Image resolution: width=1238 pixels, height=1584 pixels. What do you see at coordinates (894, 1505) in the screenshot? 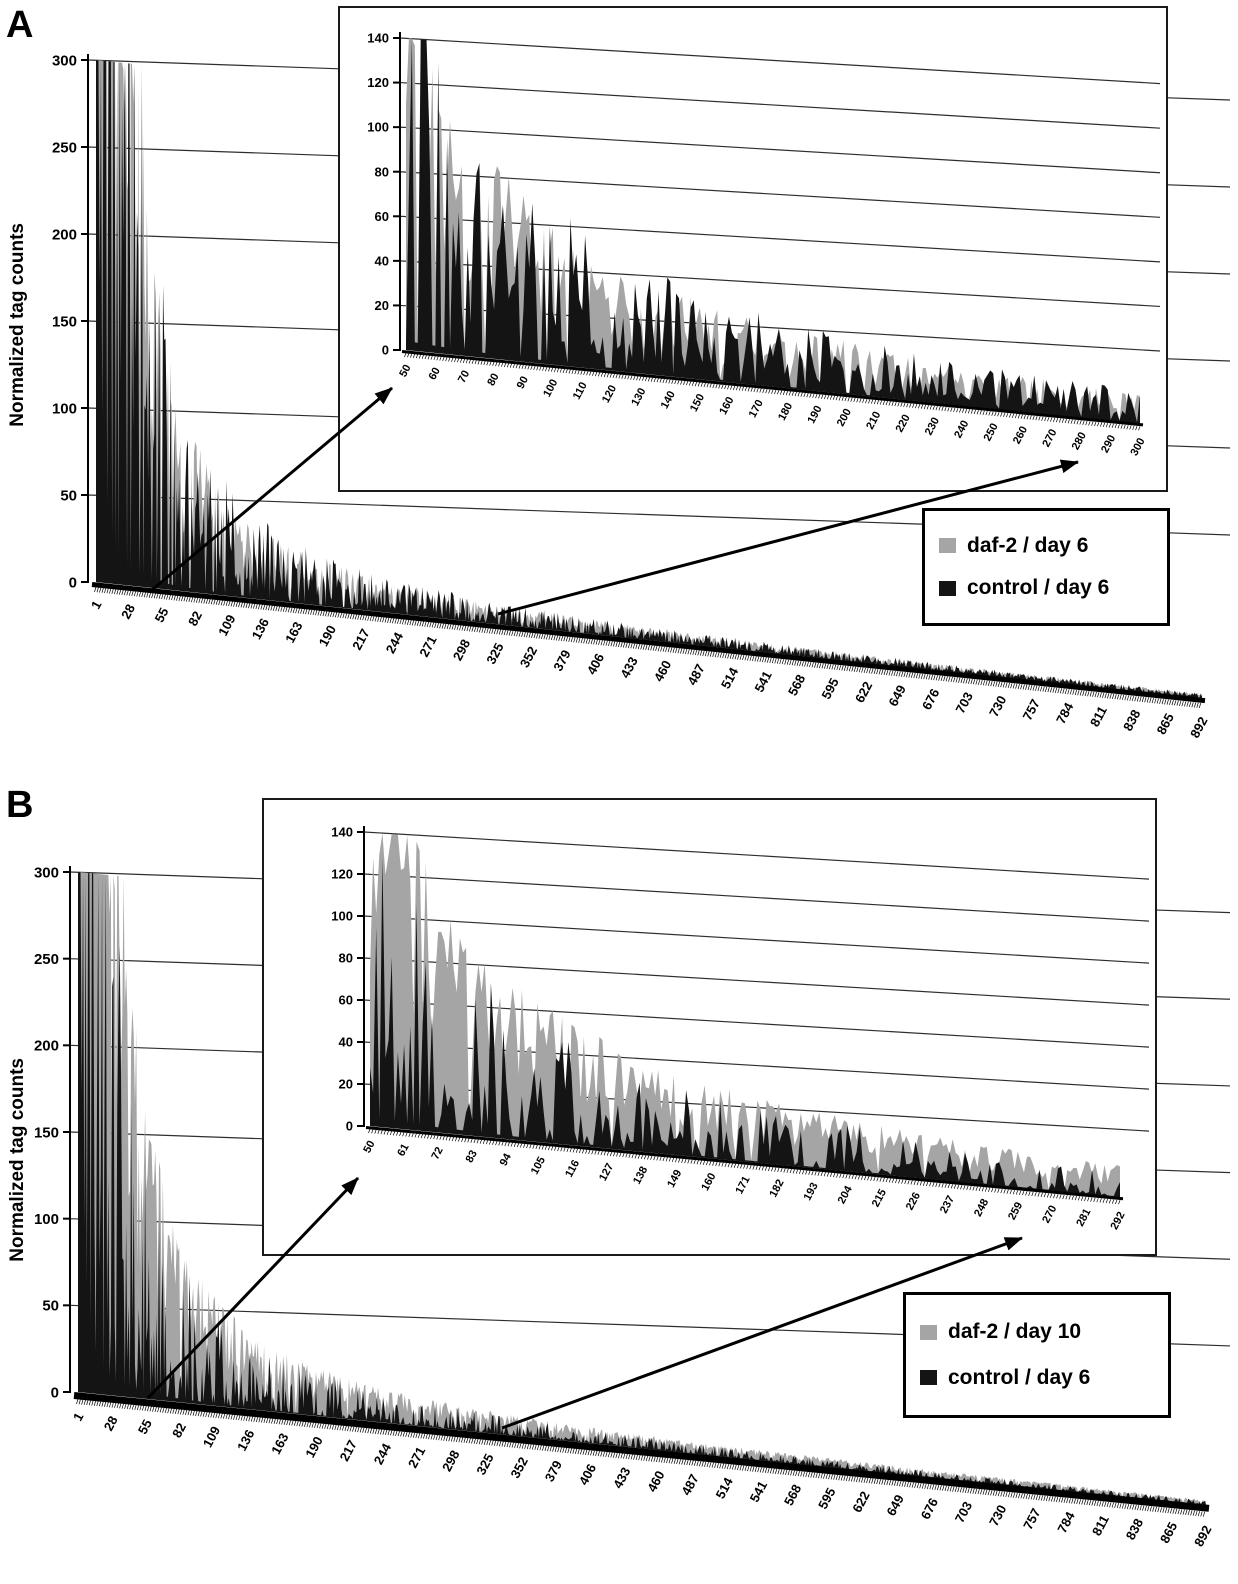
I see `svg-text: 649` at bounding box center [894, 1505].